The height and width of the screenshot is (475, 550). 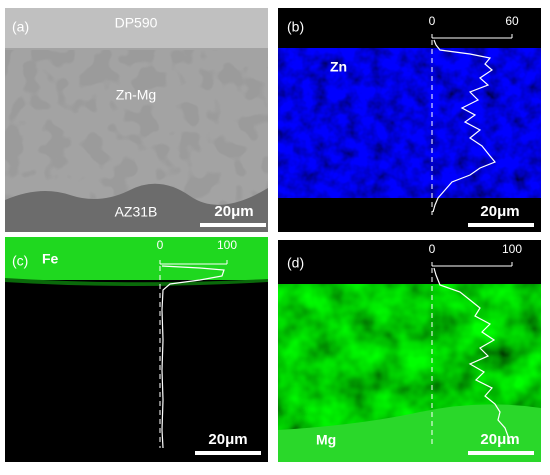 I want to click on dp590-layer, so click(x=136, y=28).